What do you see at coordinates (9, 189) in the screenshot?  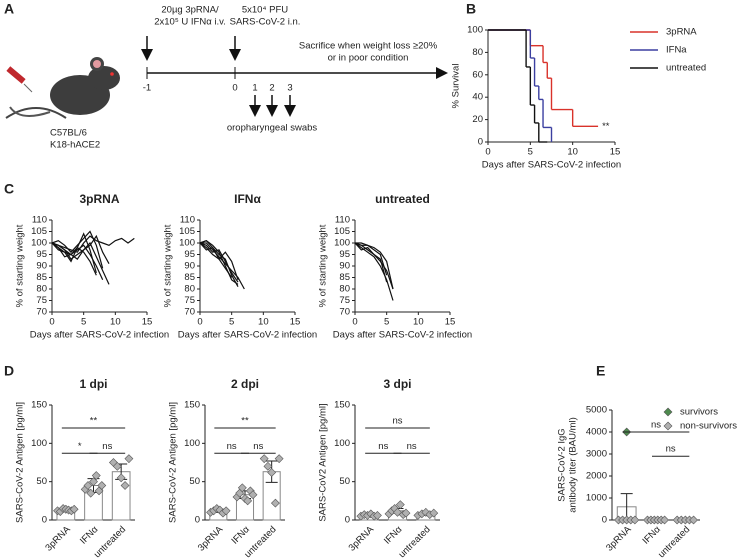 I see `panel-label: C` at bounding box center [9, 189].